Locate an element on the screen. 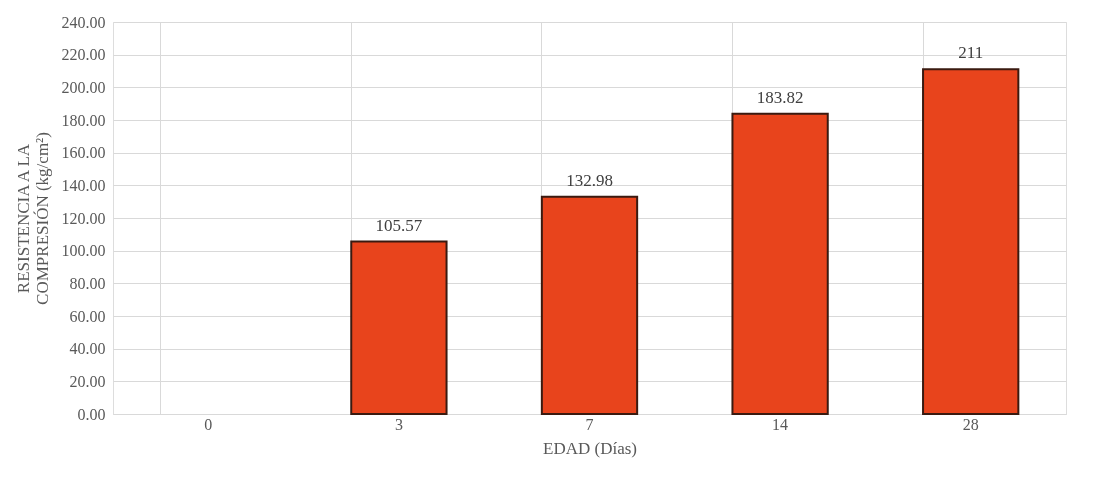 This screenshot has height=485, width=1094. y-tick-label: 80.00 is located at coordinates (87, 283).